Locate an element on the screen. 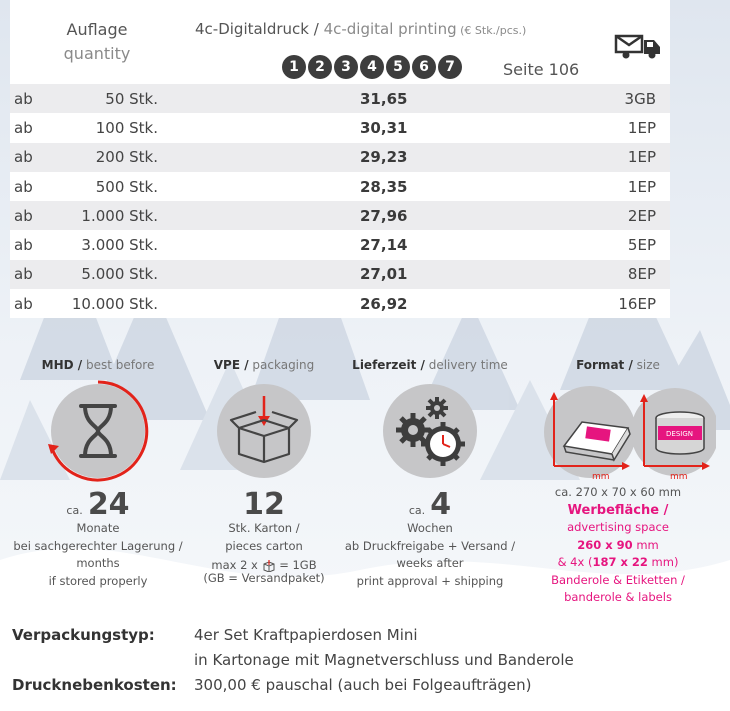 The height and width of the screenshot is (711, 730). price-row-price: 26,92 is located at coordinates (384, 303).